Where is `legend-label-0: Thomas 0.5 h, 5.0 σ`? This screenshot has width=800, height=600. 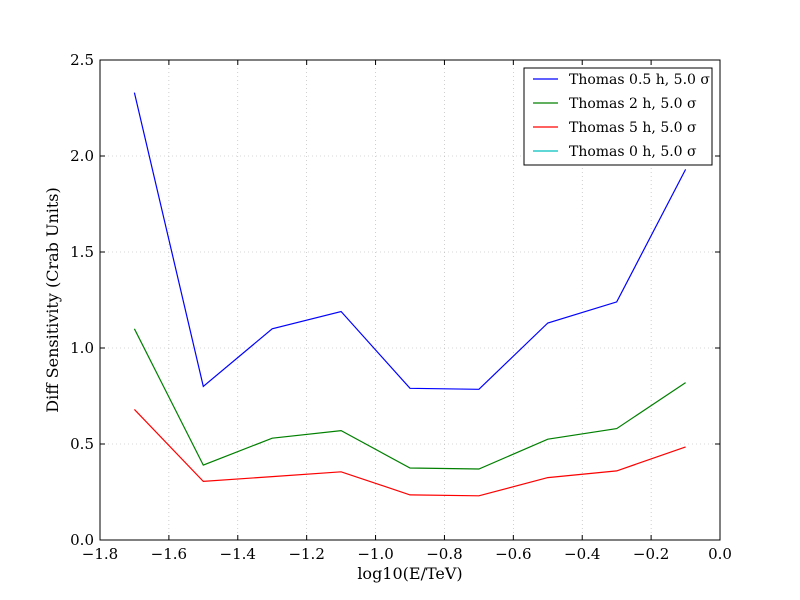 legend-label-0: Thomas 0.5 h, 5.0 σ is located at coordinates (639, 80).